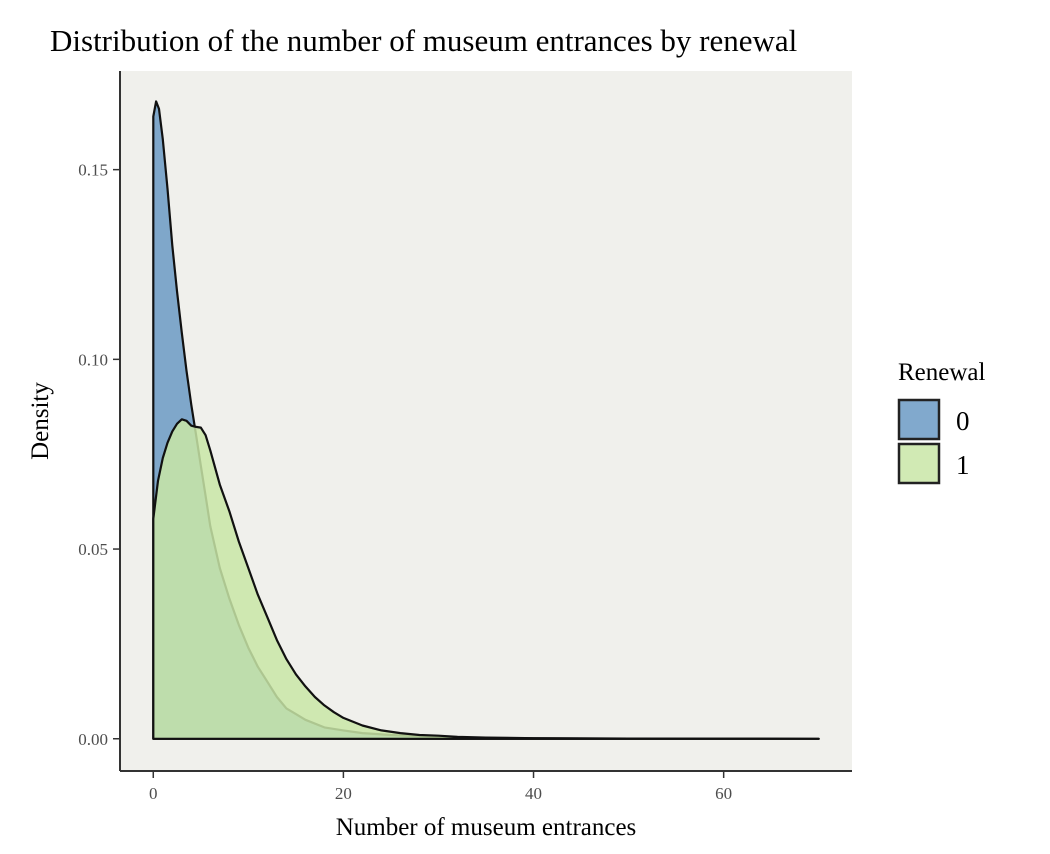 The width and height of the screenshot is (1050, 854). I want to click on y-tick-label: 0.10, so click(93, 359).